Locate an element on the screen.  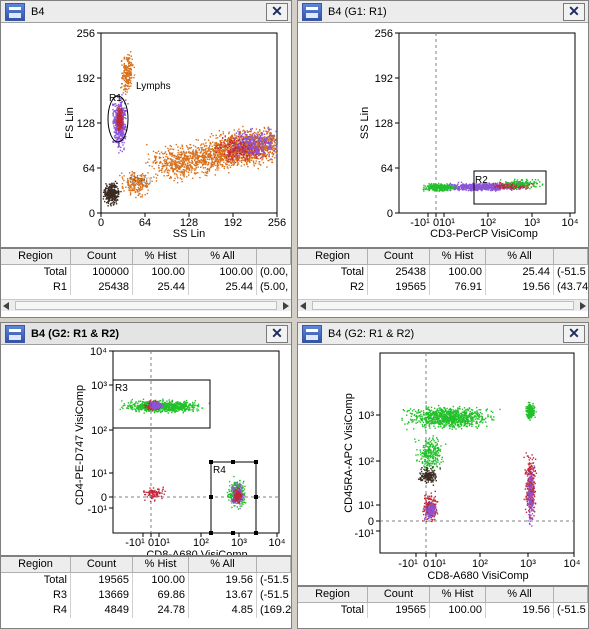
table-row: Total 100000 100.00 100.00 (0.00, is located at coordinates (146, 272).